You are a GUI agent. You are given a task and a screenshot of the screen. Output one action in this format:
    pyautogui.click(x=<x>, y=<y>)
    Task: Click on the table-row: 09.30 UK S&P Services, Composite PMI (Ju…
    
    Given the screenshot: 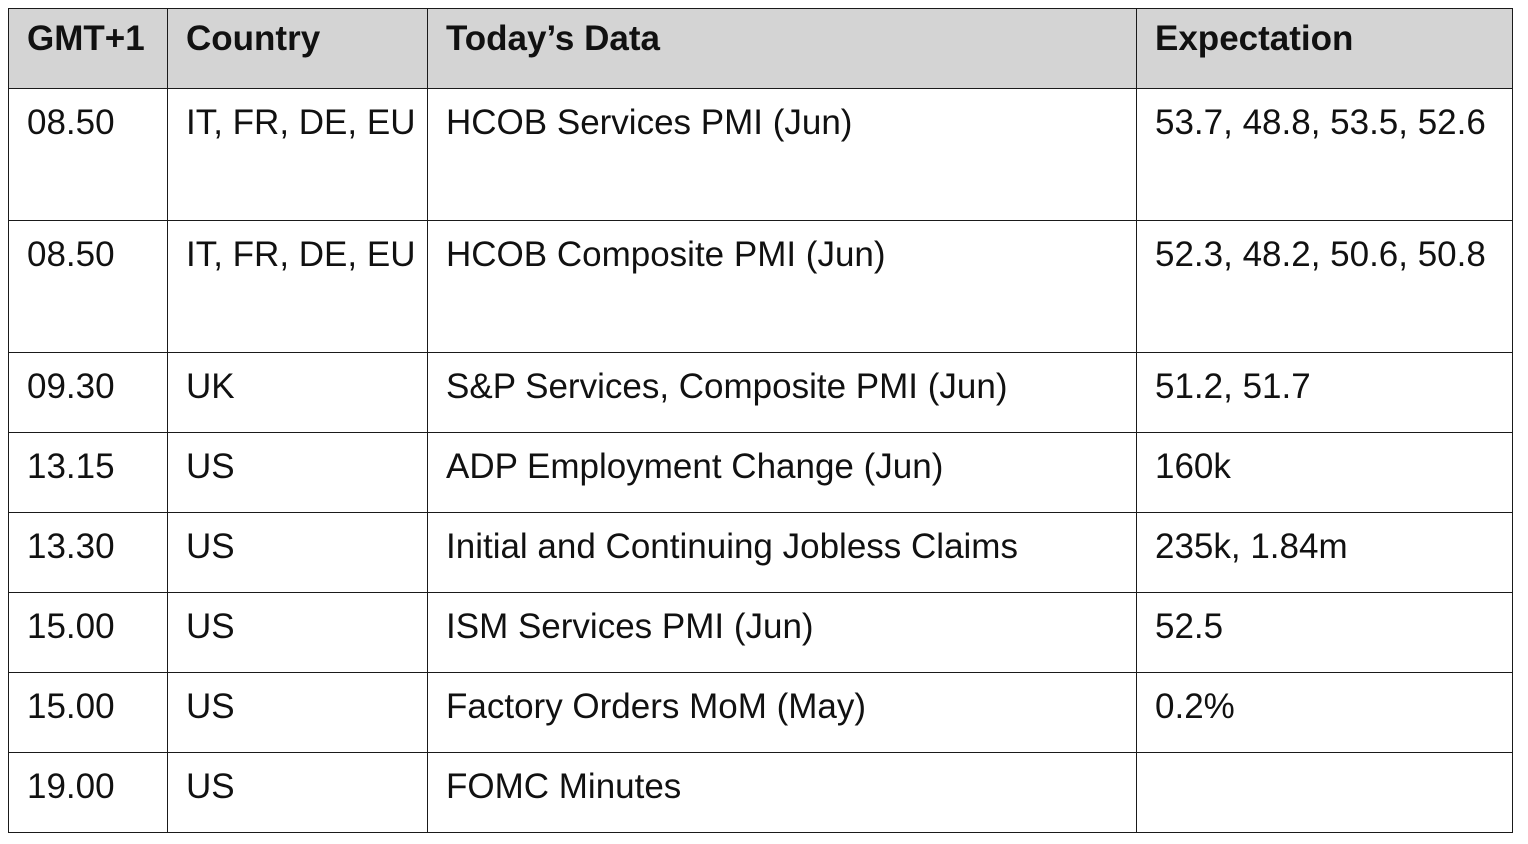 What is the action you would take?
    pyautogui.click(x=760, y=392)
    